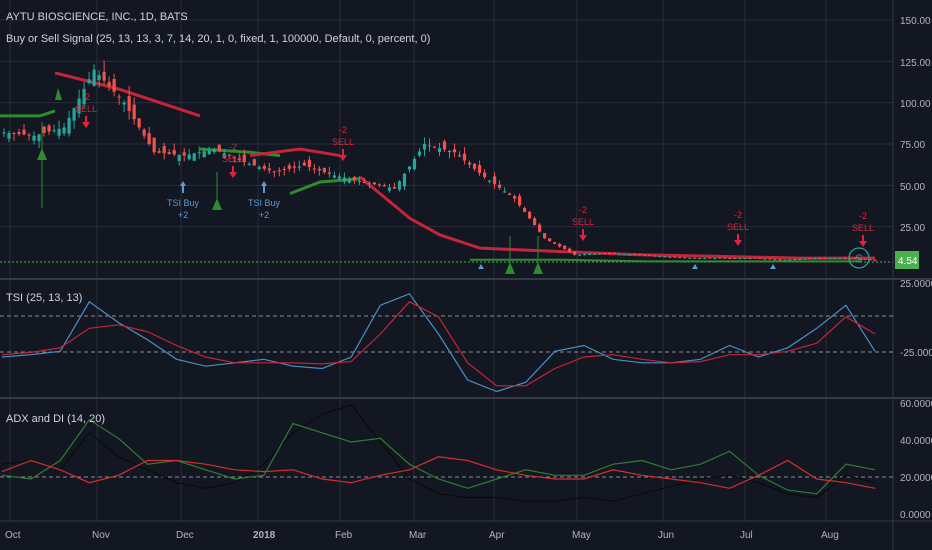 The width and height of the screenshot is (932, 550). Describe the element at coordinates (422, 535) in the screenshot. I see `time-axis: Oct Nov Dec 2018 Feb Mar Apr May Jun Jul Aug` at that location.